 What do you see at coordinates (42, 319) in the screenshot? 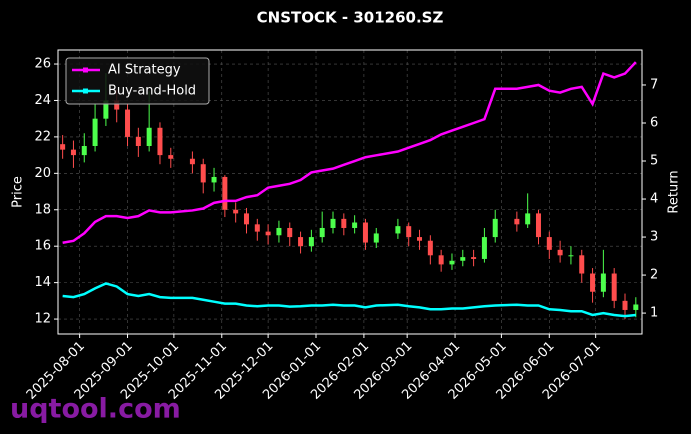
I see `y-tick-label: 12` at bounding box center [42, 319].